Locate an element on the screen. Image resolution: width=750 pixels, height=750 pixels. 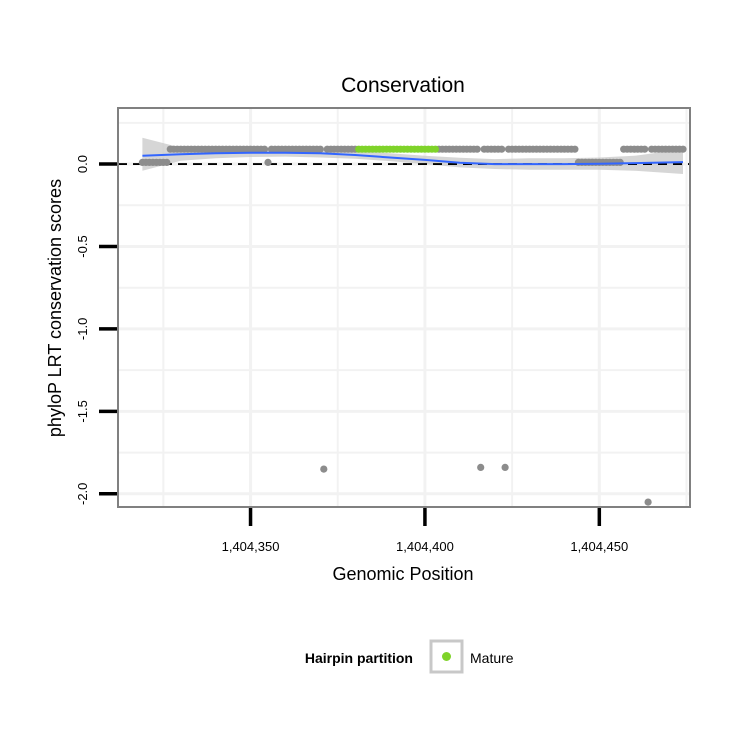
x-tick-label: 1,404,450 is located at coordinates (599, 546).